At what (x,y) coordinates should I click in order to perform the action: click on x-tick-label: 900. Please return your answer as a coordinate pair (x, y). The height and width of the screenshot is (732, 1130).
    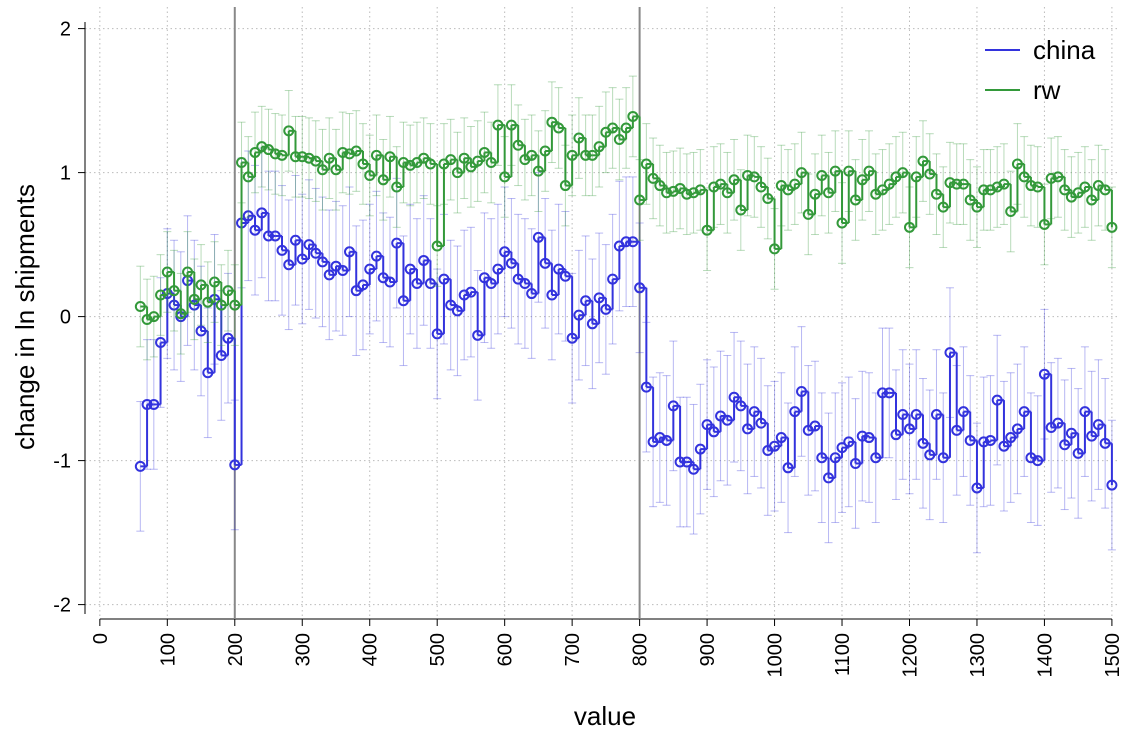
    Looking at the image, I should click on (708, 649).